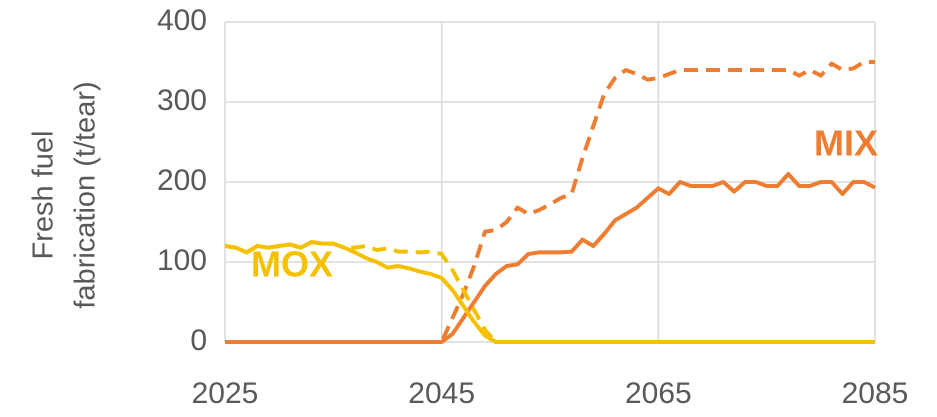 This screenshot has width=937, height=417. I want to click on annotation: MOX, so click(292, 264).